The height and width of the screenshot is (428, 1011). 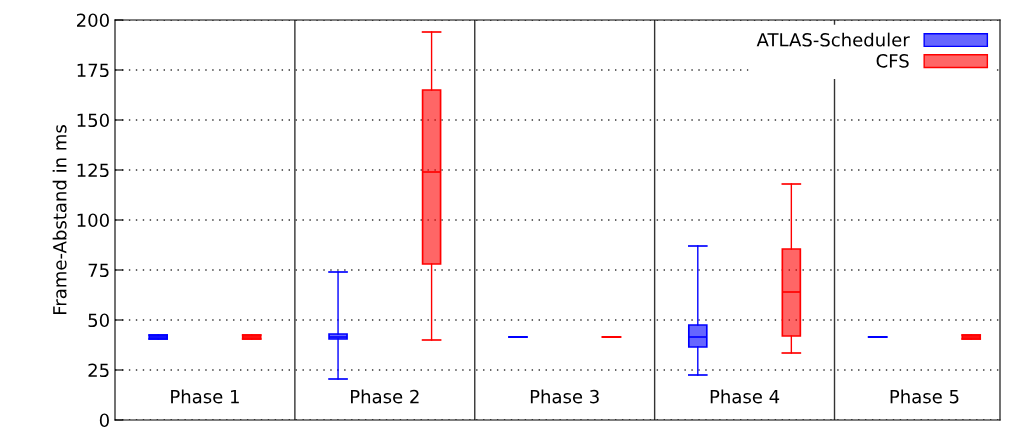 I want to click on x-tick-label: Phase 5, so click(x=924, y=396).